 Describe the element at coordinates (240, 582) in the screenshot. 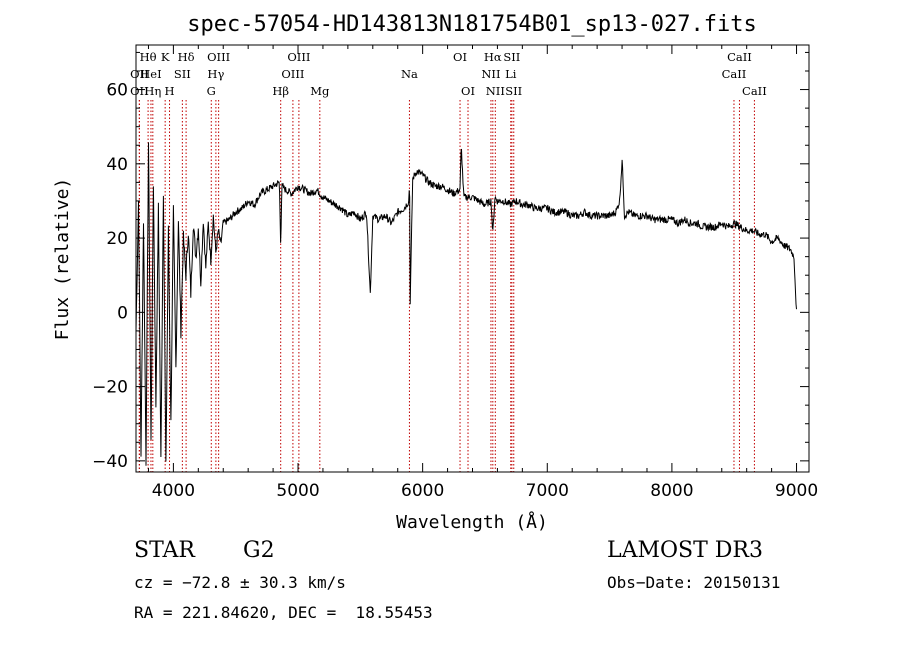

I see `redshift-velocity: cz = −72.8 ± 30.3 km/s` at that location.